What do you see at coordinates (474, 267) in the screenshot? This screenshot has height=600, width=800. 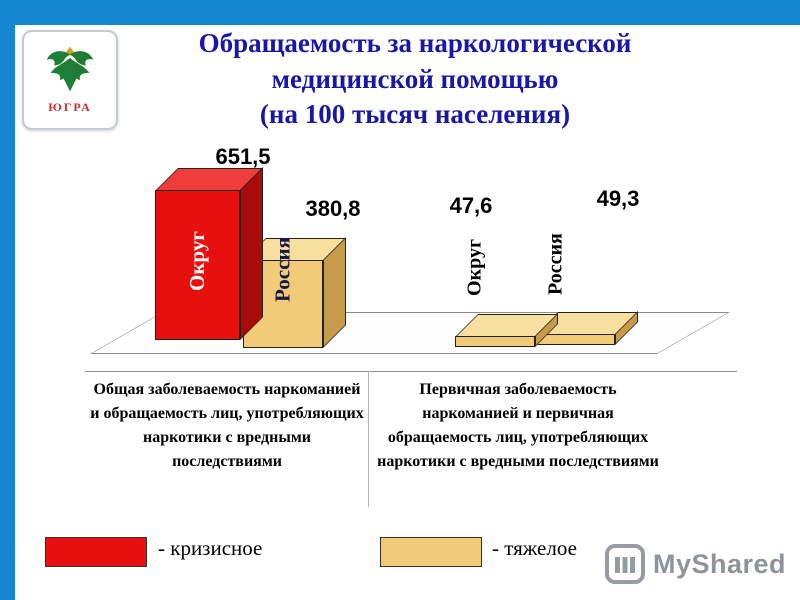 I see `bar-label-okrug-primary: Округ` at bounding box center [474, 267].